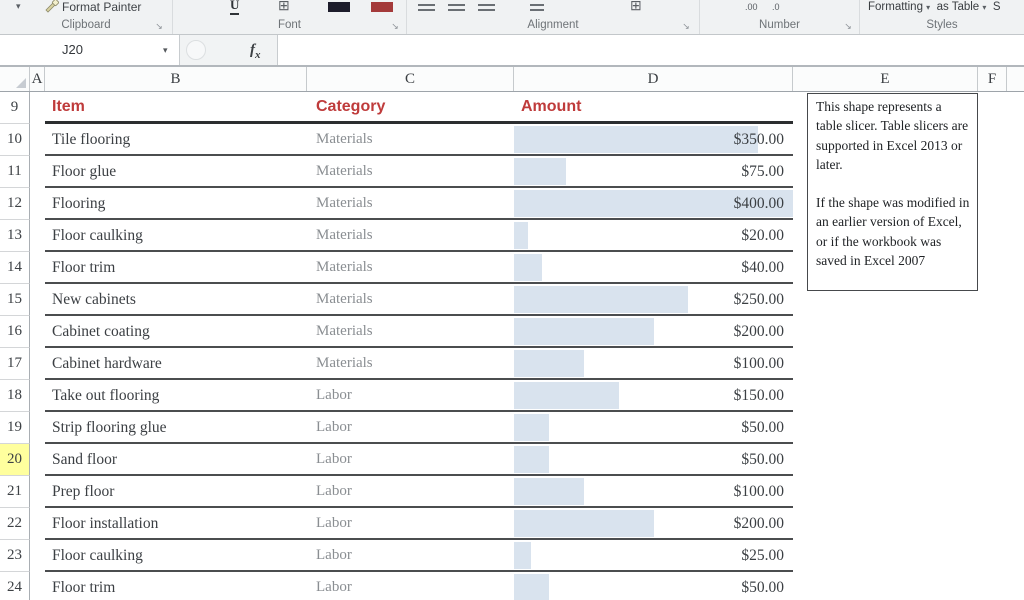 Image resolution: width=1024 pixels, height=600 pixels. Describe the element at coordinates (653, 300) in the screenshot. I see `amount-cell: $250.00` at that location.